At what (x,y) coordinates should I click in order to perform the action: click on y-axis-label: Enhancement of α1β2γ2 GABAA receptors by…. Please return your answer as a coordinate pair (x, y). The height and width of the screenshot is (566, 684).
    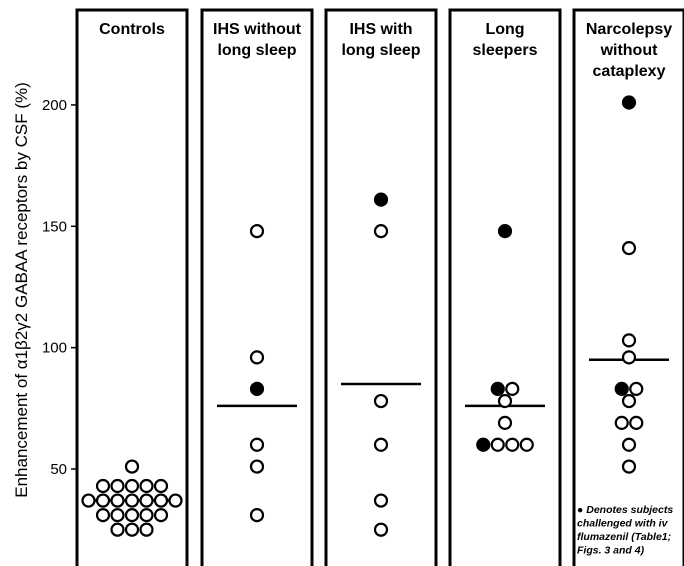
    Looking at the image, I should click on (21, 290).